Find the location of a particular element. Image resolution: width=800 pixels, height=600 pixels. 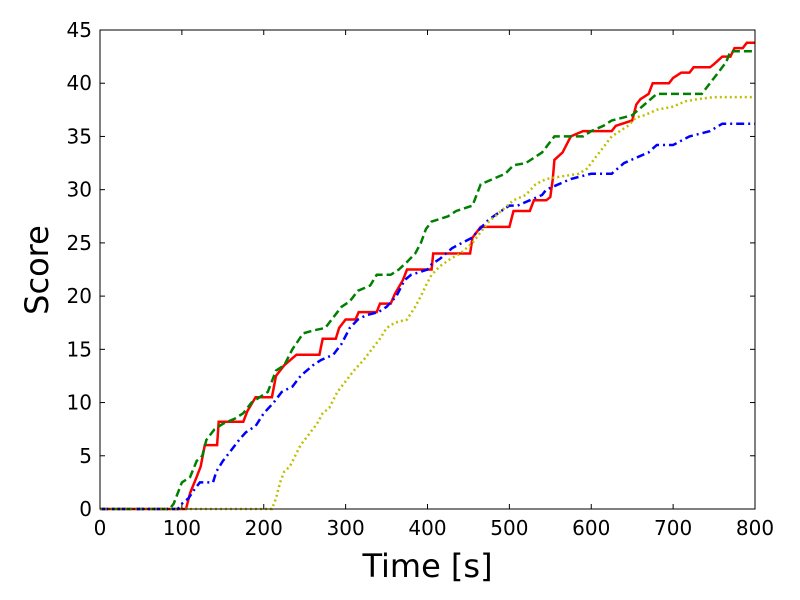

y-tick-label: 25 is located at coordinates (79, 243).